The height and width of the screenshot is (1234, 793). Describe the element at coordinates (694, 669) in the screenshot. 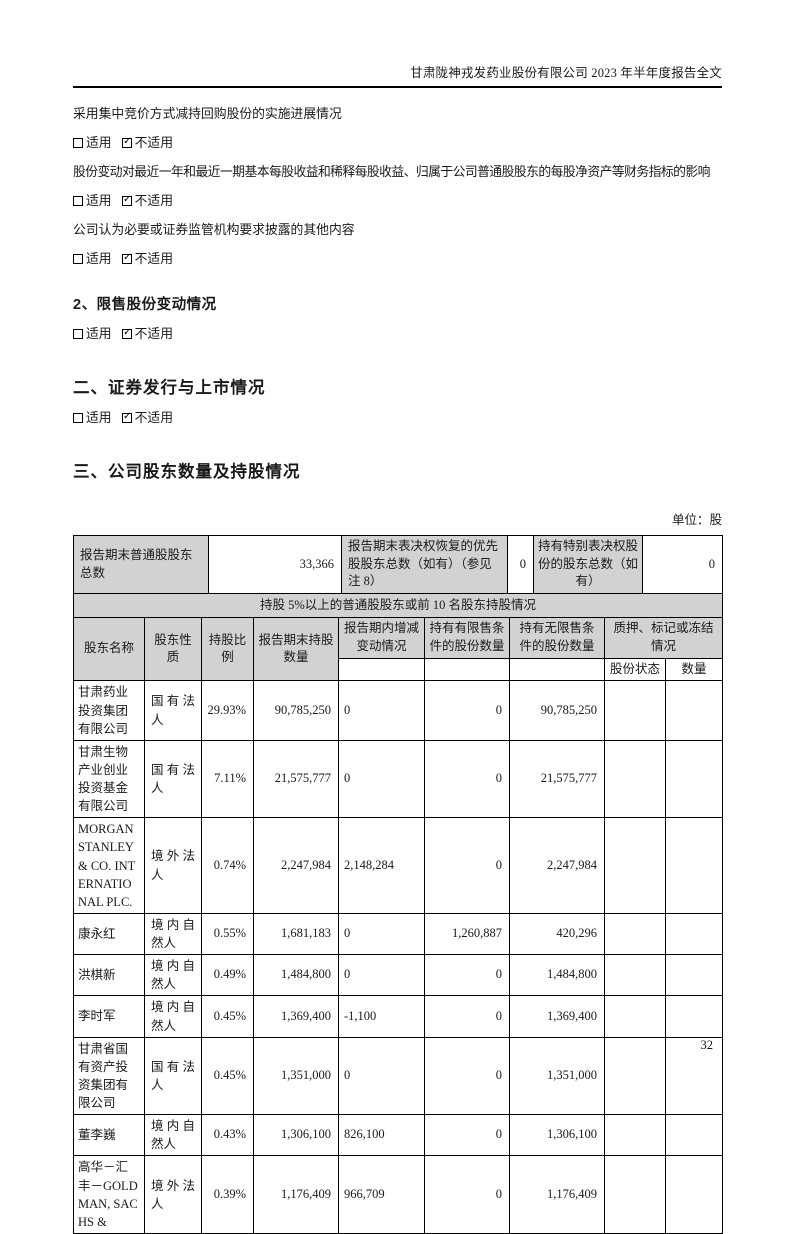

I see `col-header-pledge-quantity: 数量` at that location.